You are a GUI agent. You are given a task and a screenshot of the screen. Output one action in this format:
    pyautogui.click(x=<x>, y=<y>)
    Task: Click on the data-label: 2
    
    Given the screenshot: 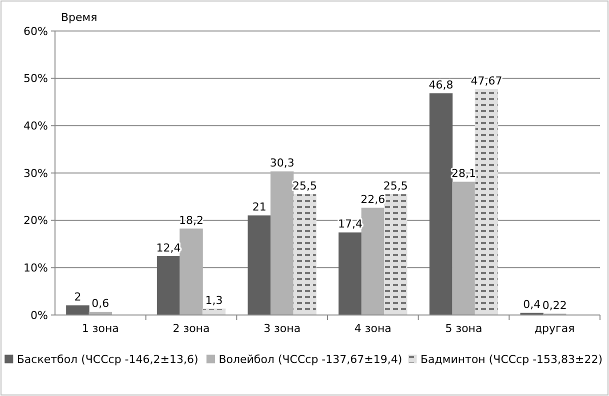 What is the action you would take?
    pyautogui.click(x=78, y=297)
    